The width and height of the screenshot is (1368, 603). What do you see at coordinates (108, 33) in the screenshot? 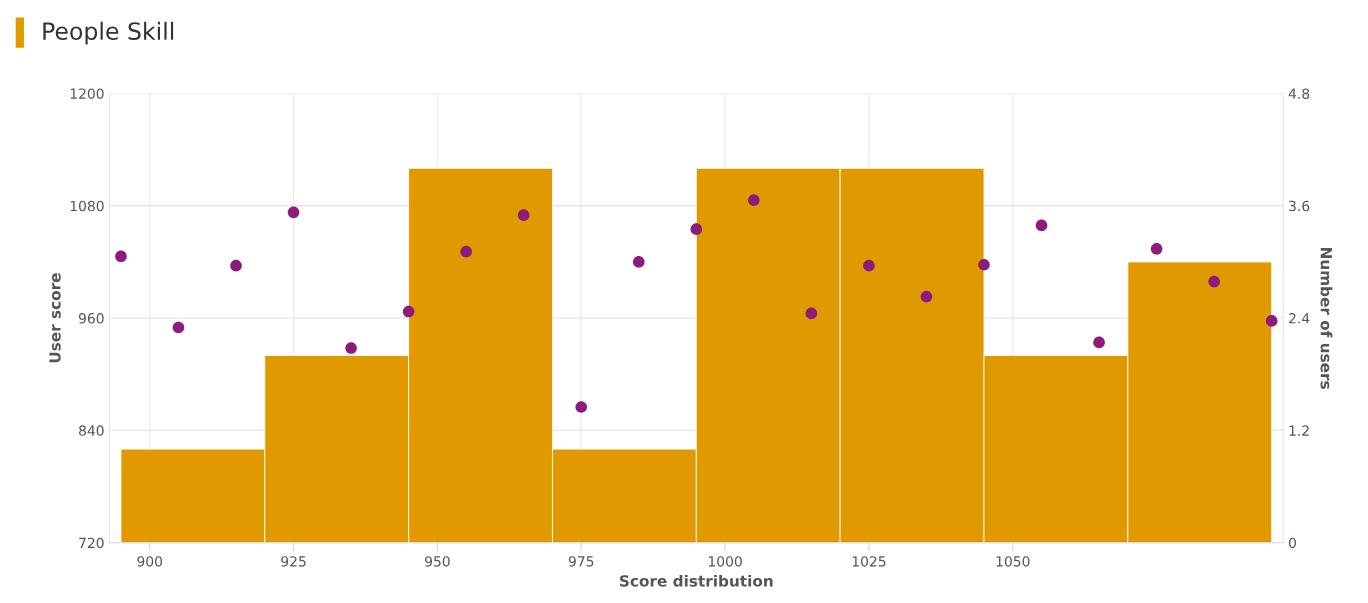
I see `chart-title: People Skill` at bounding box center [108, 33].